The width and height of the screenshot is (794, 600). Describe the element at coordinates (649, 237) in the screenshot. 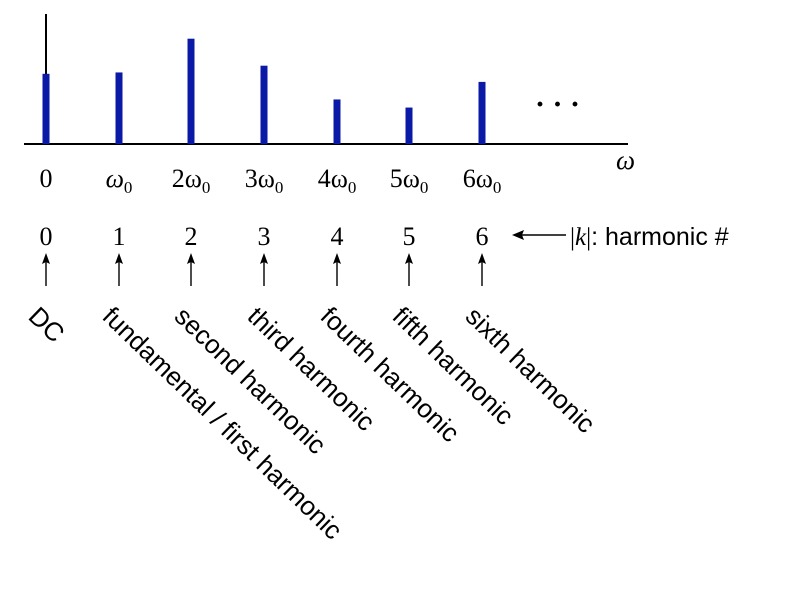

I see `harmonic-index-label: |k|: harmonic #` at that location.